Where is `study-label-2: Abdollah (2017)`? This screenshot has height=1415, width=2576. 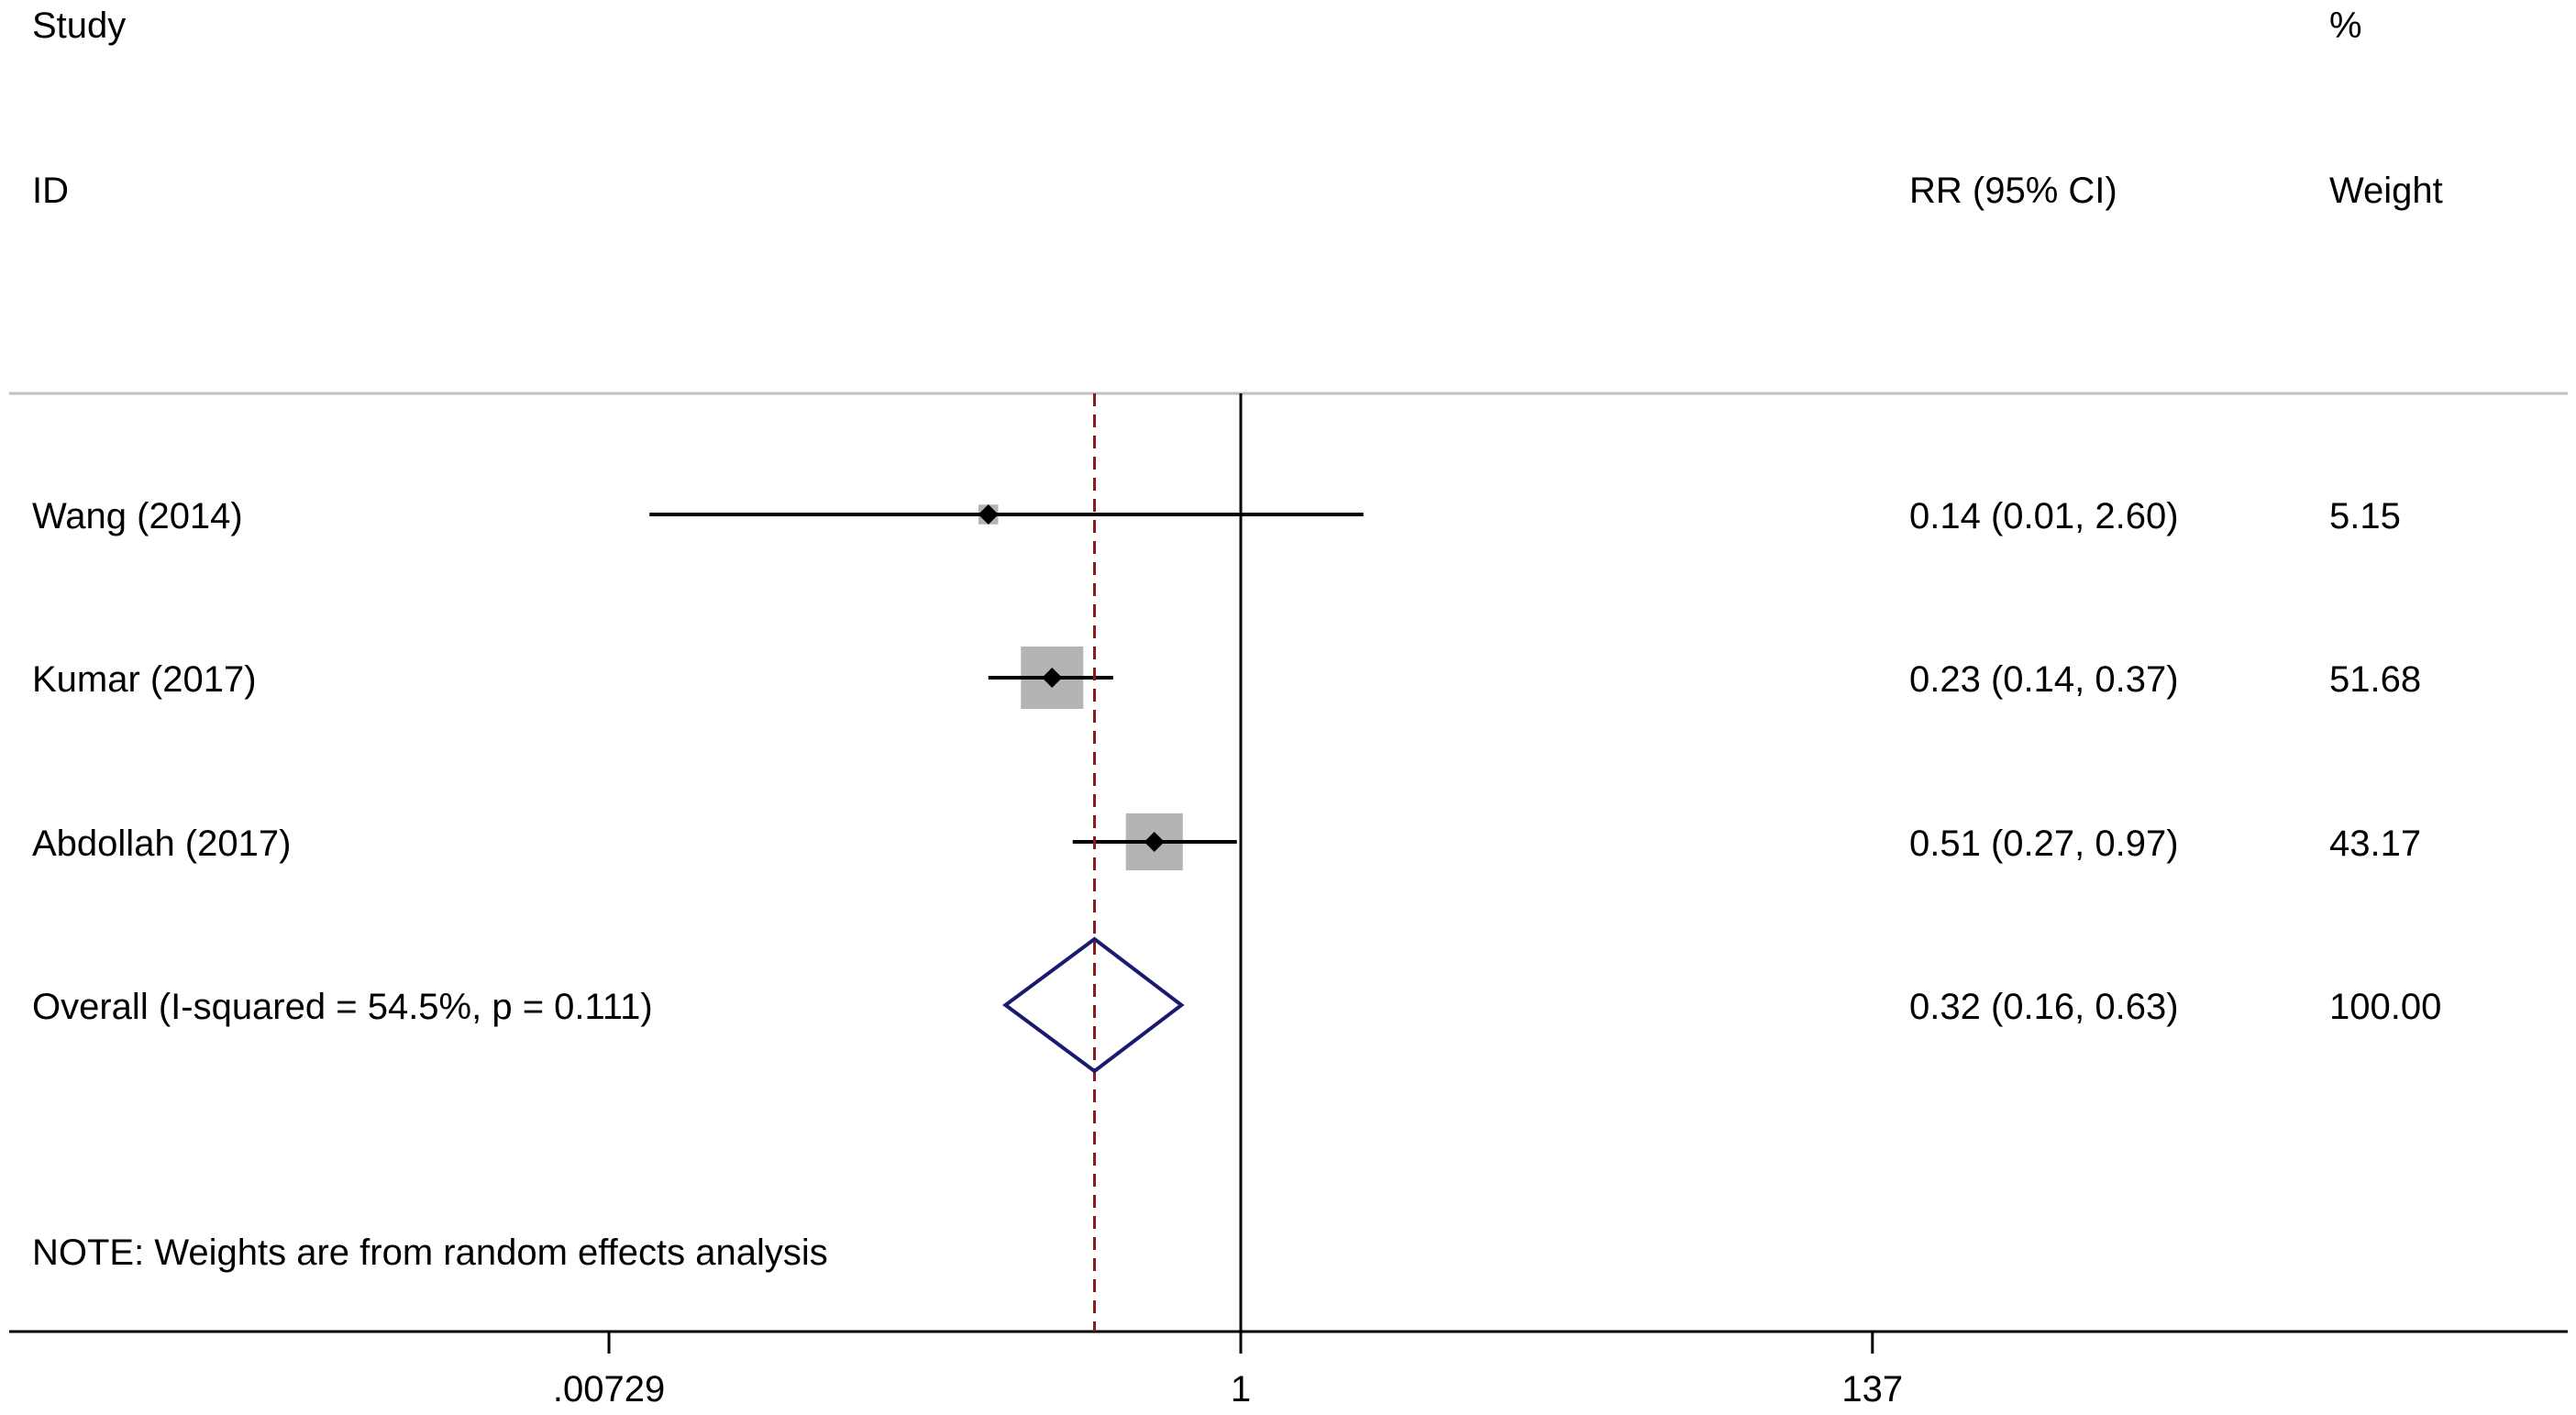
study-label-2: Abdollah (2017) is located at coordinates (161, 844).